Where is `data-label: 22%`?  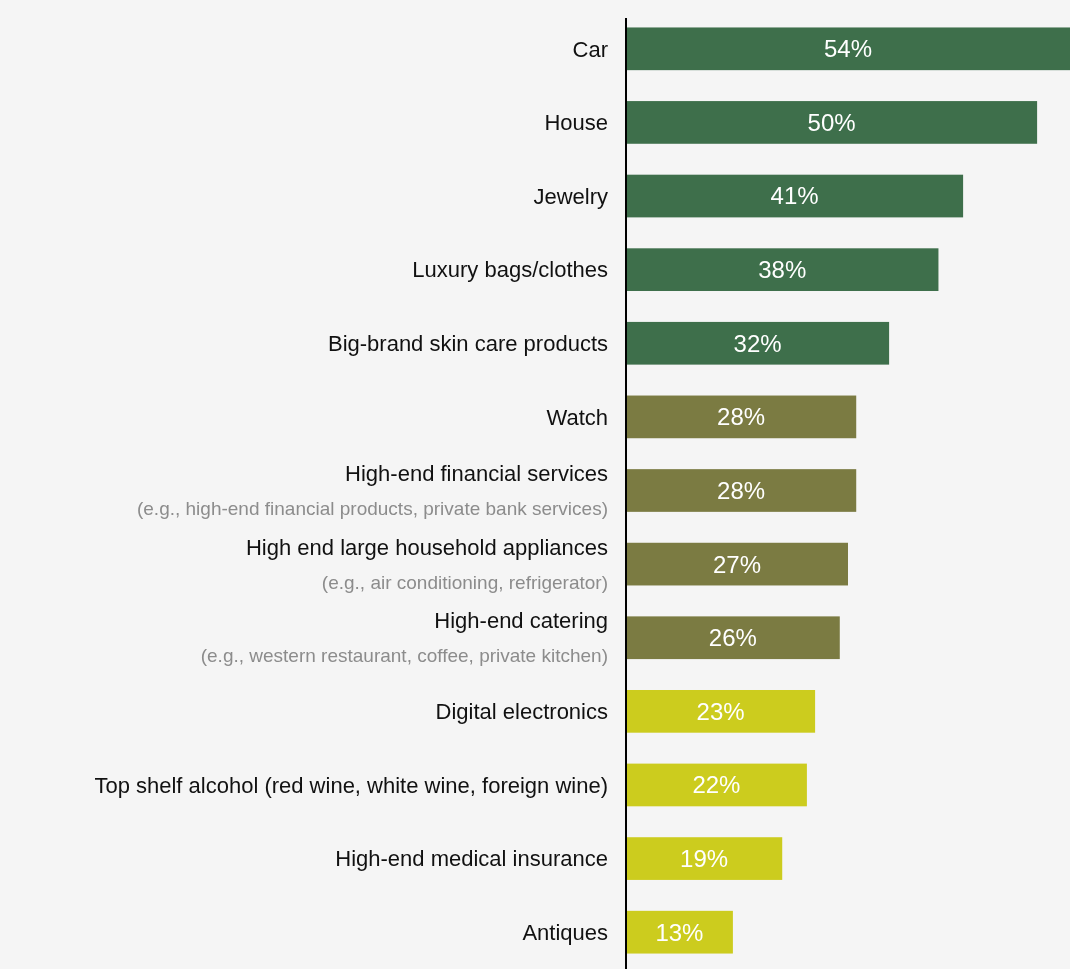
data-label: 22% is located at coordinates (716, 785).